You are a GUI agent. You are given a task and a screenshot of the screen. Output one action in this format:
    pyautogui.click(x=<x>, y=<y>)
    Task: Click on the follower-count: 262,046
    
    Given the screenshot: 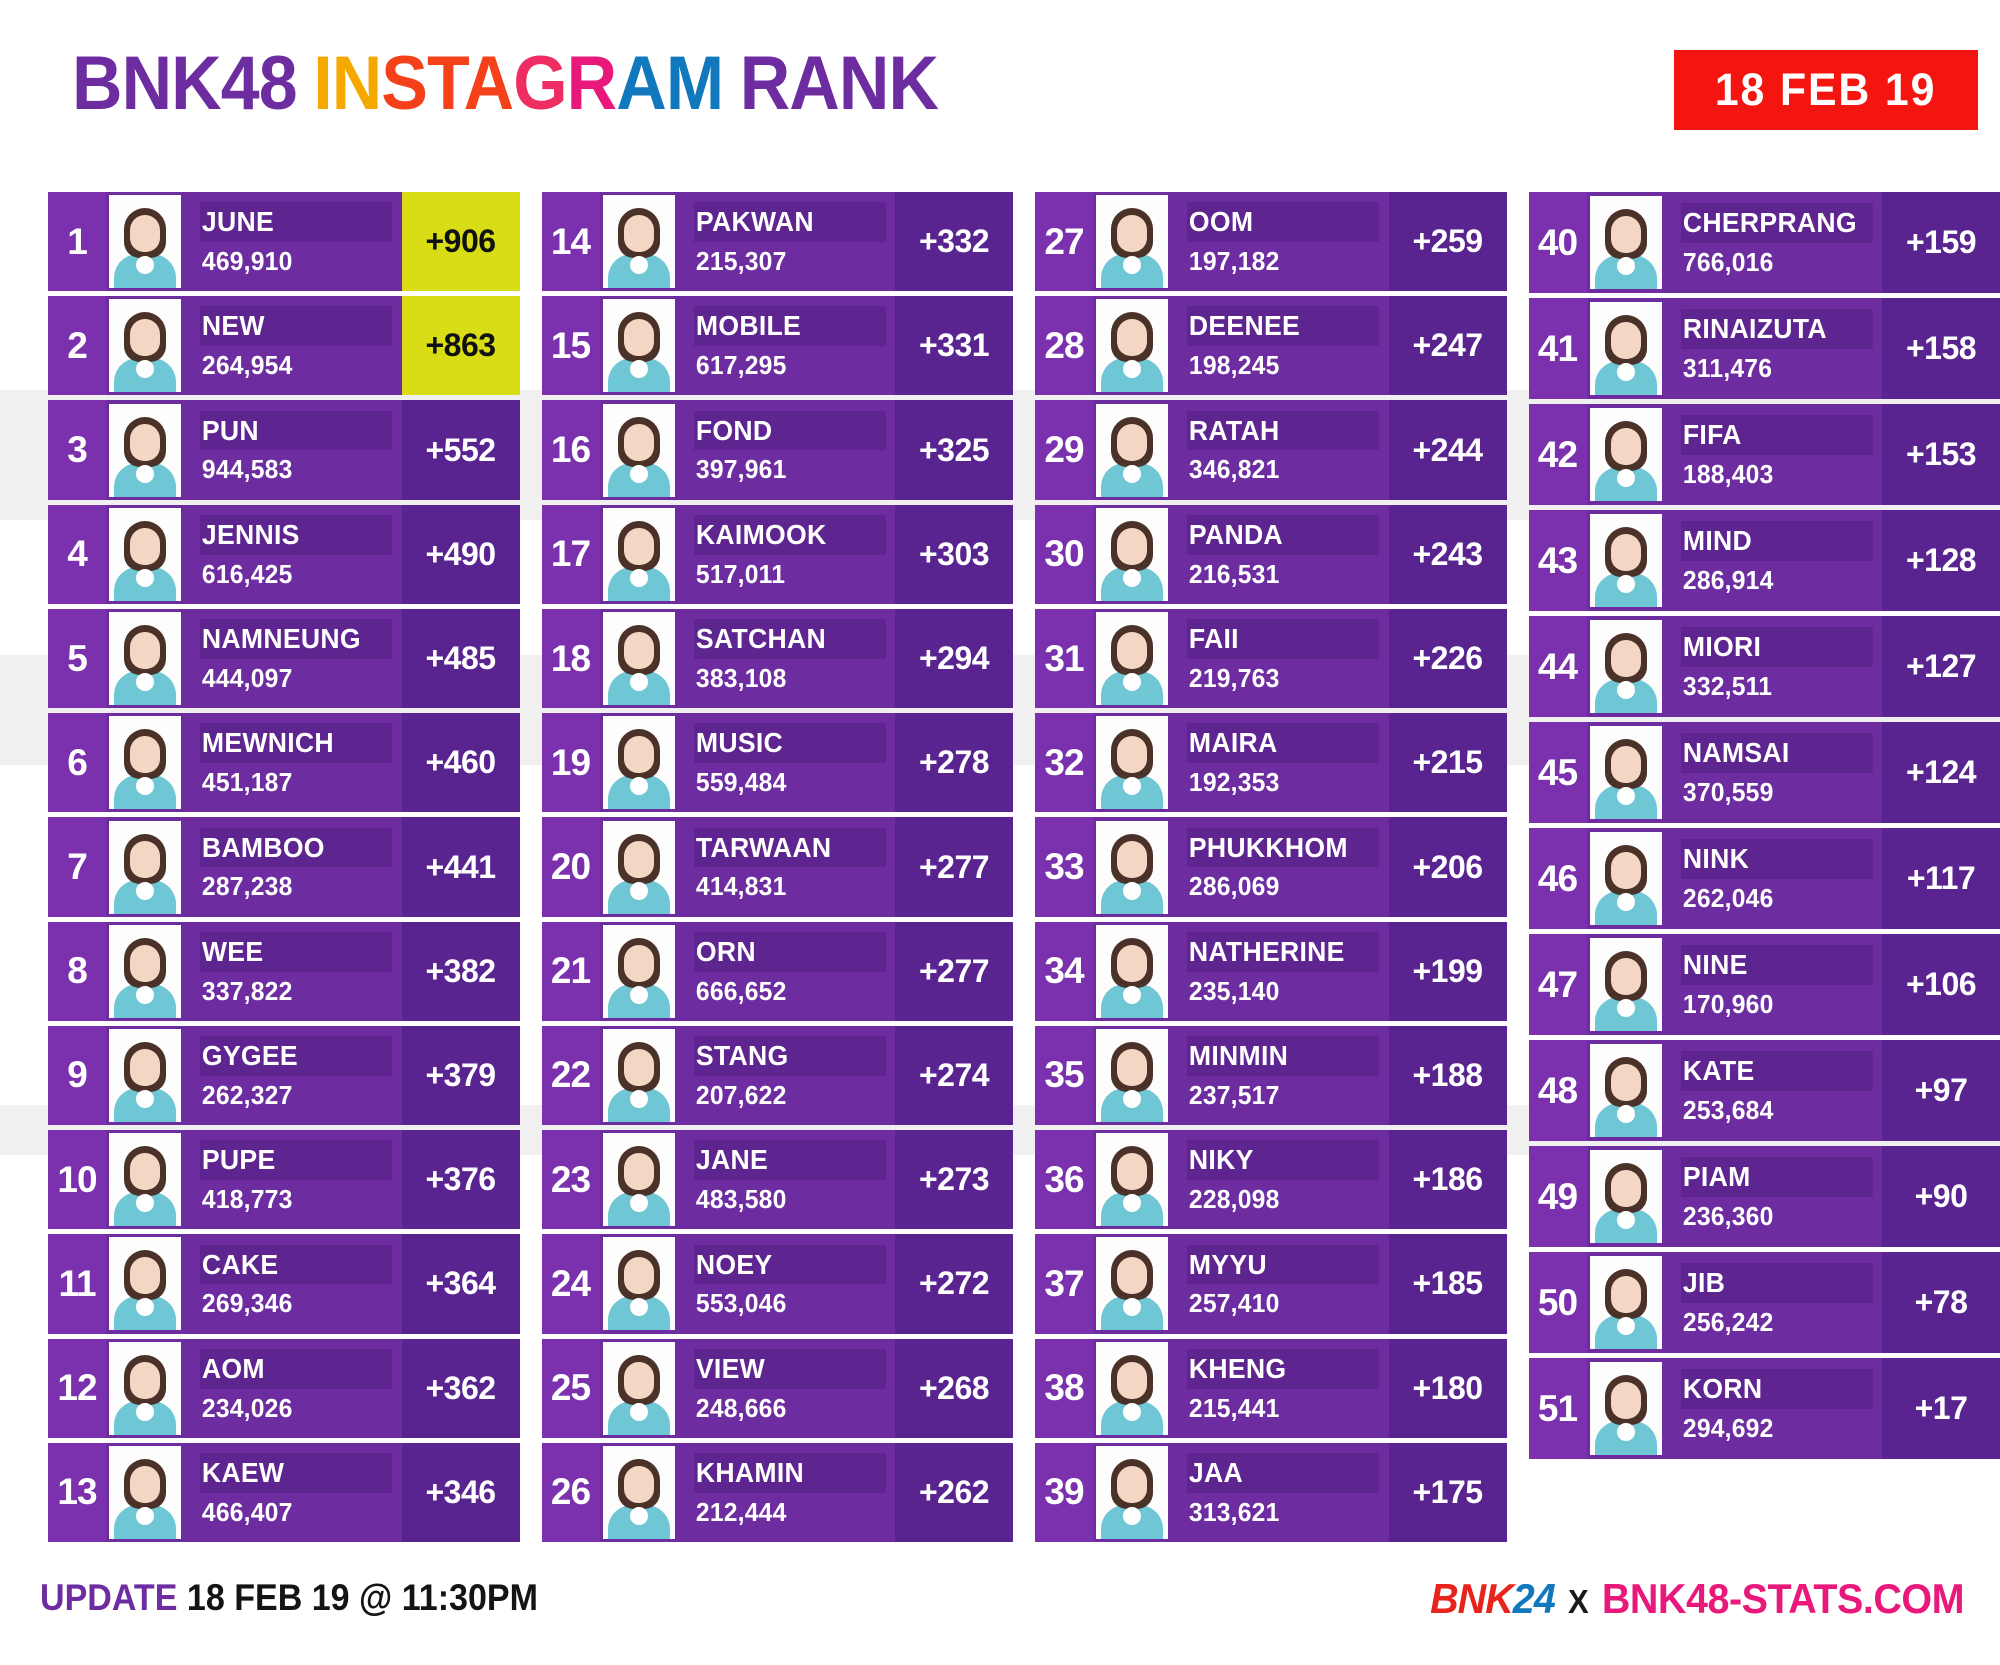 What is the action you would take?
    pyautogui.click(x=1728, y=897)
    